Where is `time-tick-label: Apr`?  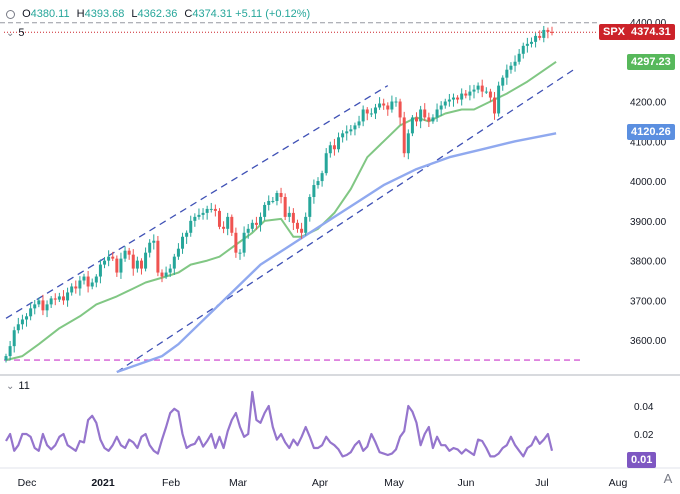
time-tick-label: Apr is located at coordinates (320, 483).